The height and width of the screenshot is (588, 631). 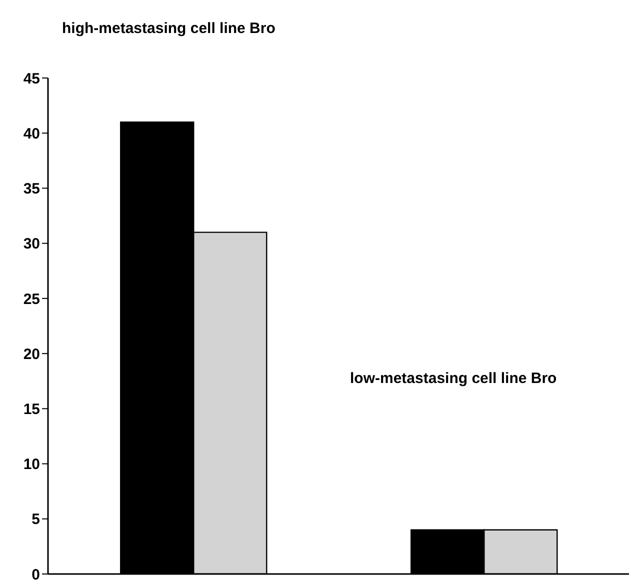 I want to click on y-tick-label: 0, so click(x=36, y=575).